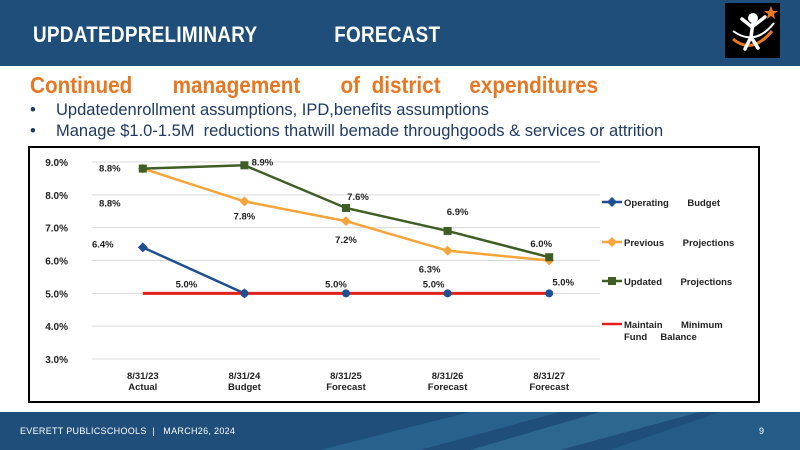 The image size is (800, 450). I want to click on x-tick-label: Budget, so click(245, 387).